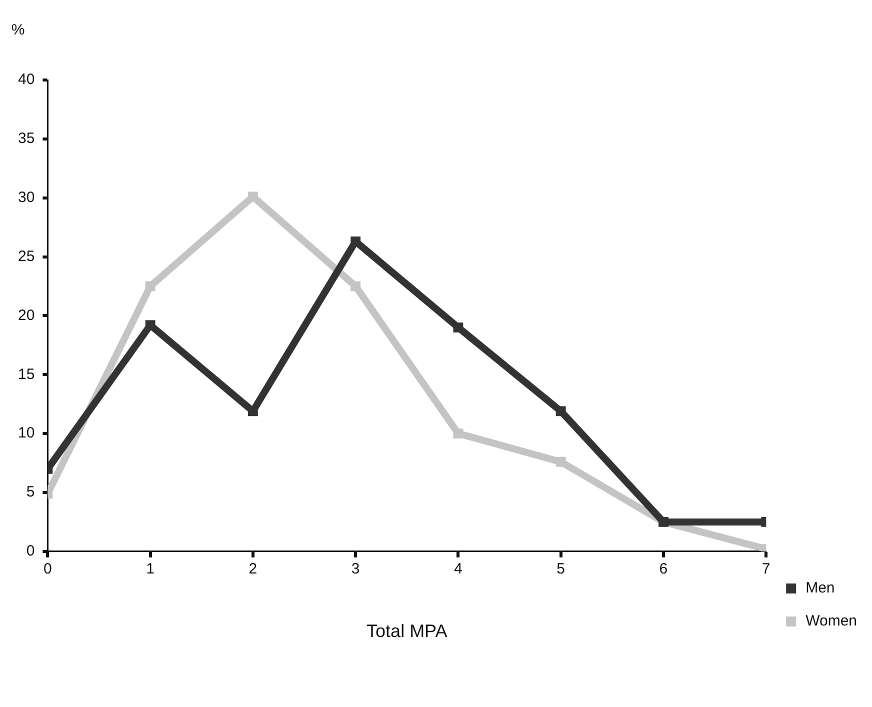 The width and height of the screenshot is (872, 707). Describe the element at coordinates (30, 492) in the screenshot. I see `y-tick-label: 5` at that location.